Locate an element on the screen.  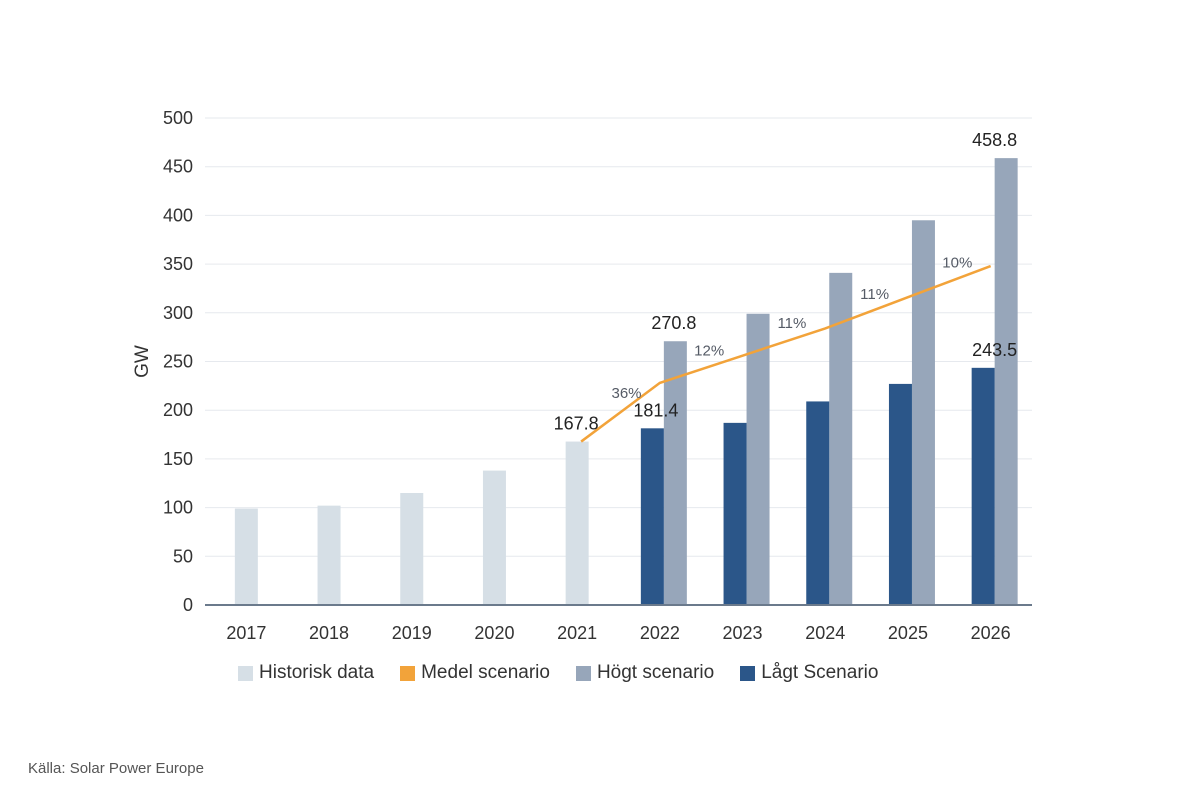
y-tick-label: 400 is located at coordinates (178, 215).